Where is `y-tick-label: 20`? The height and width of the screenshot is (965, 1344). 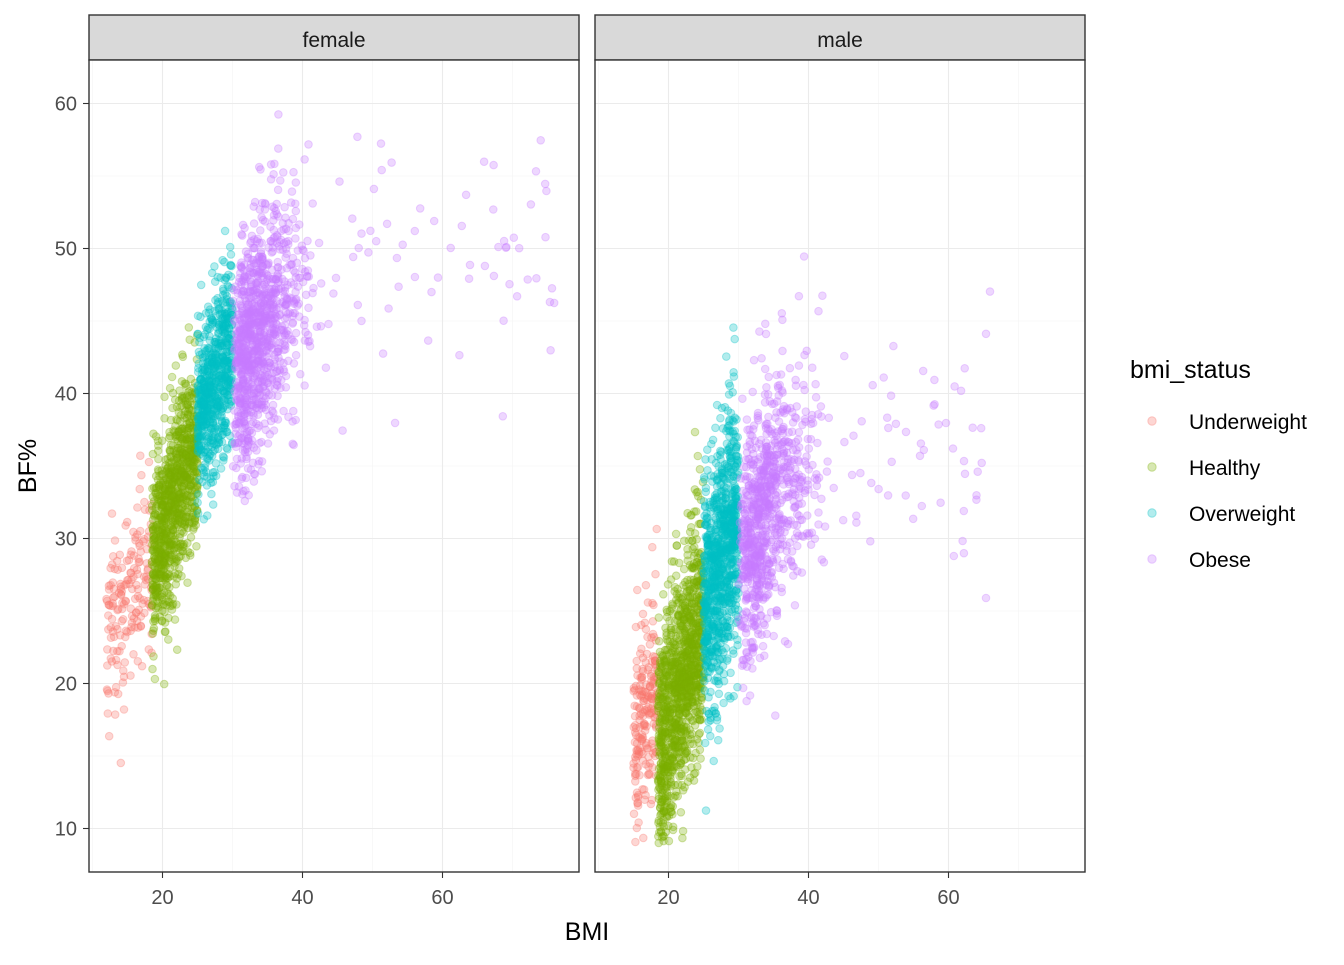 y-tick-label: 20 is located at coordinates (66, 685).